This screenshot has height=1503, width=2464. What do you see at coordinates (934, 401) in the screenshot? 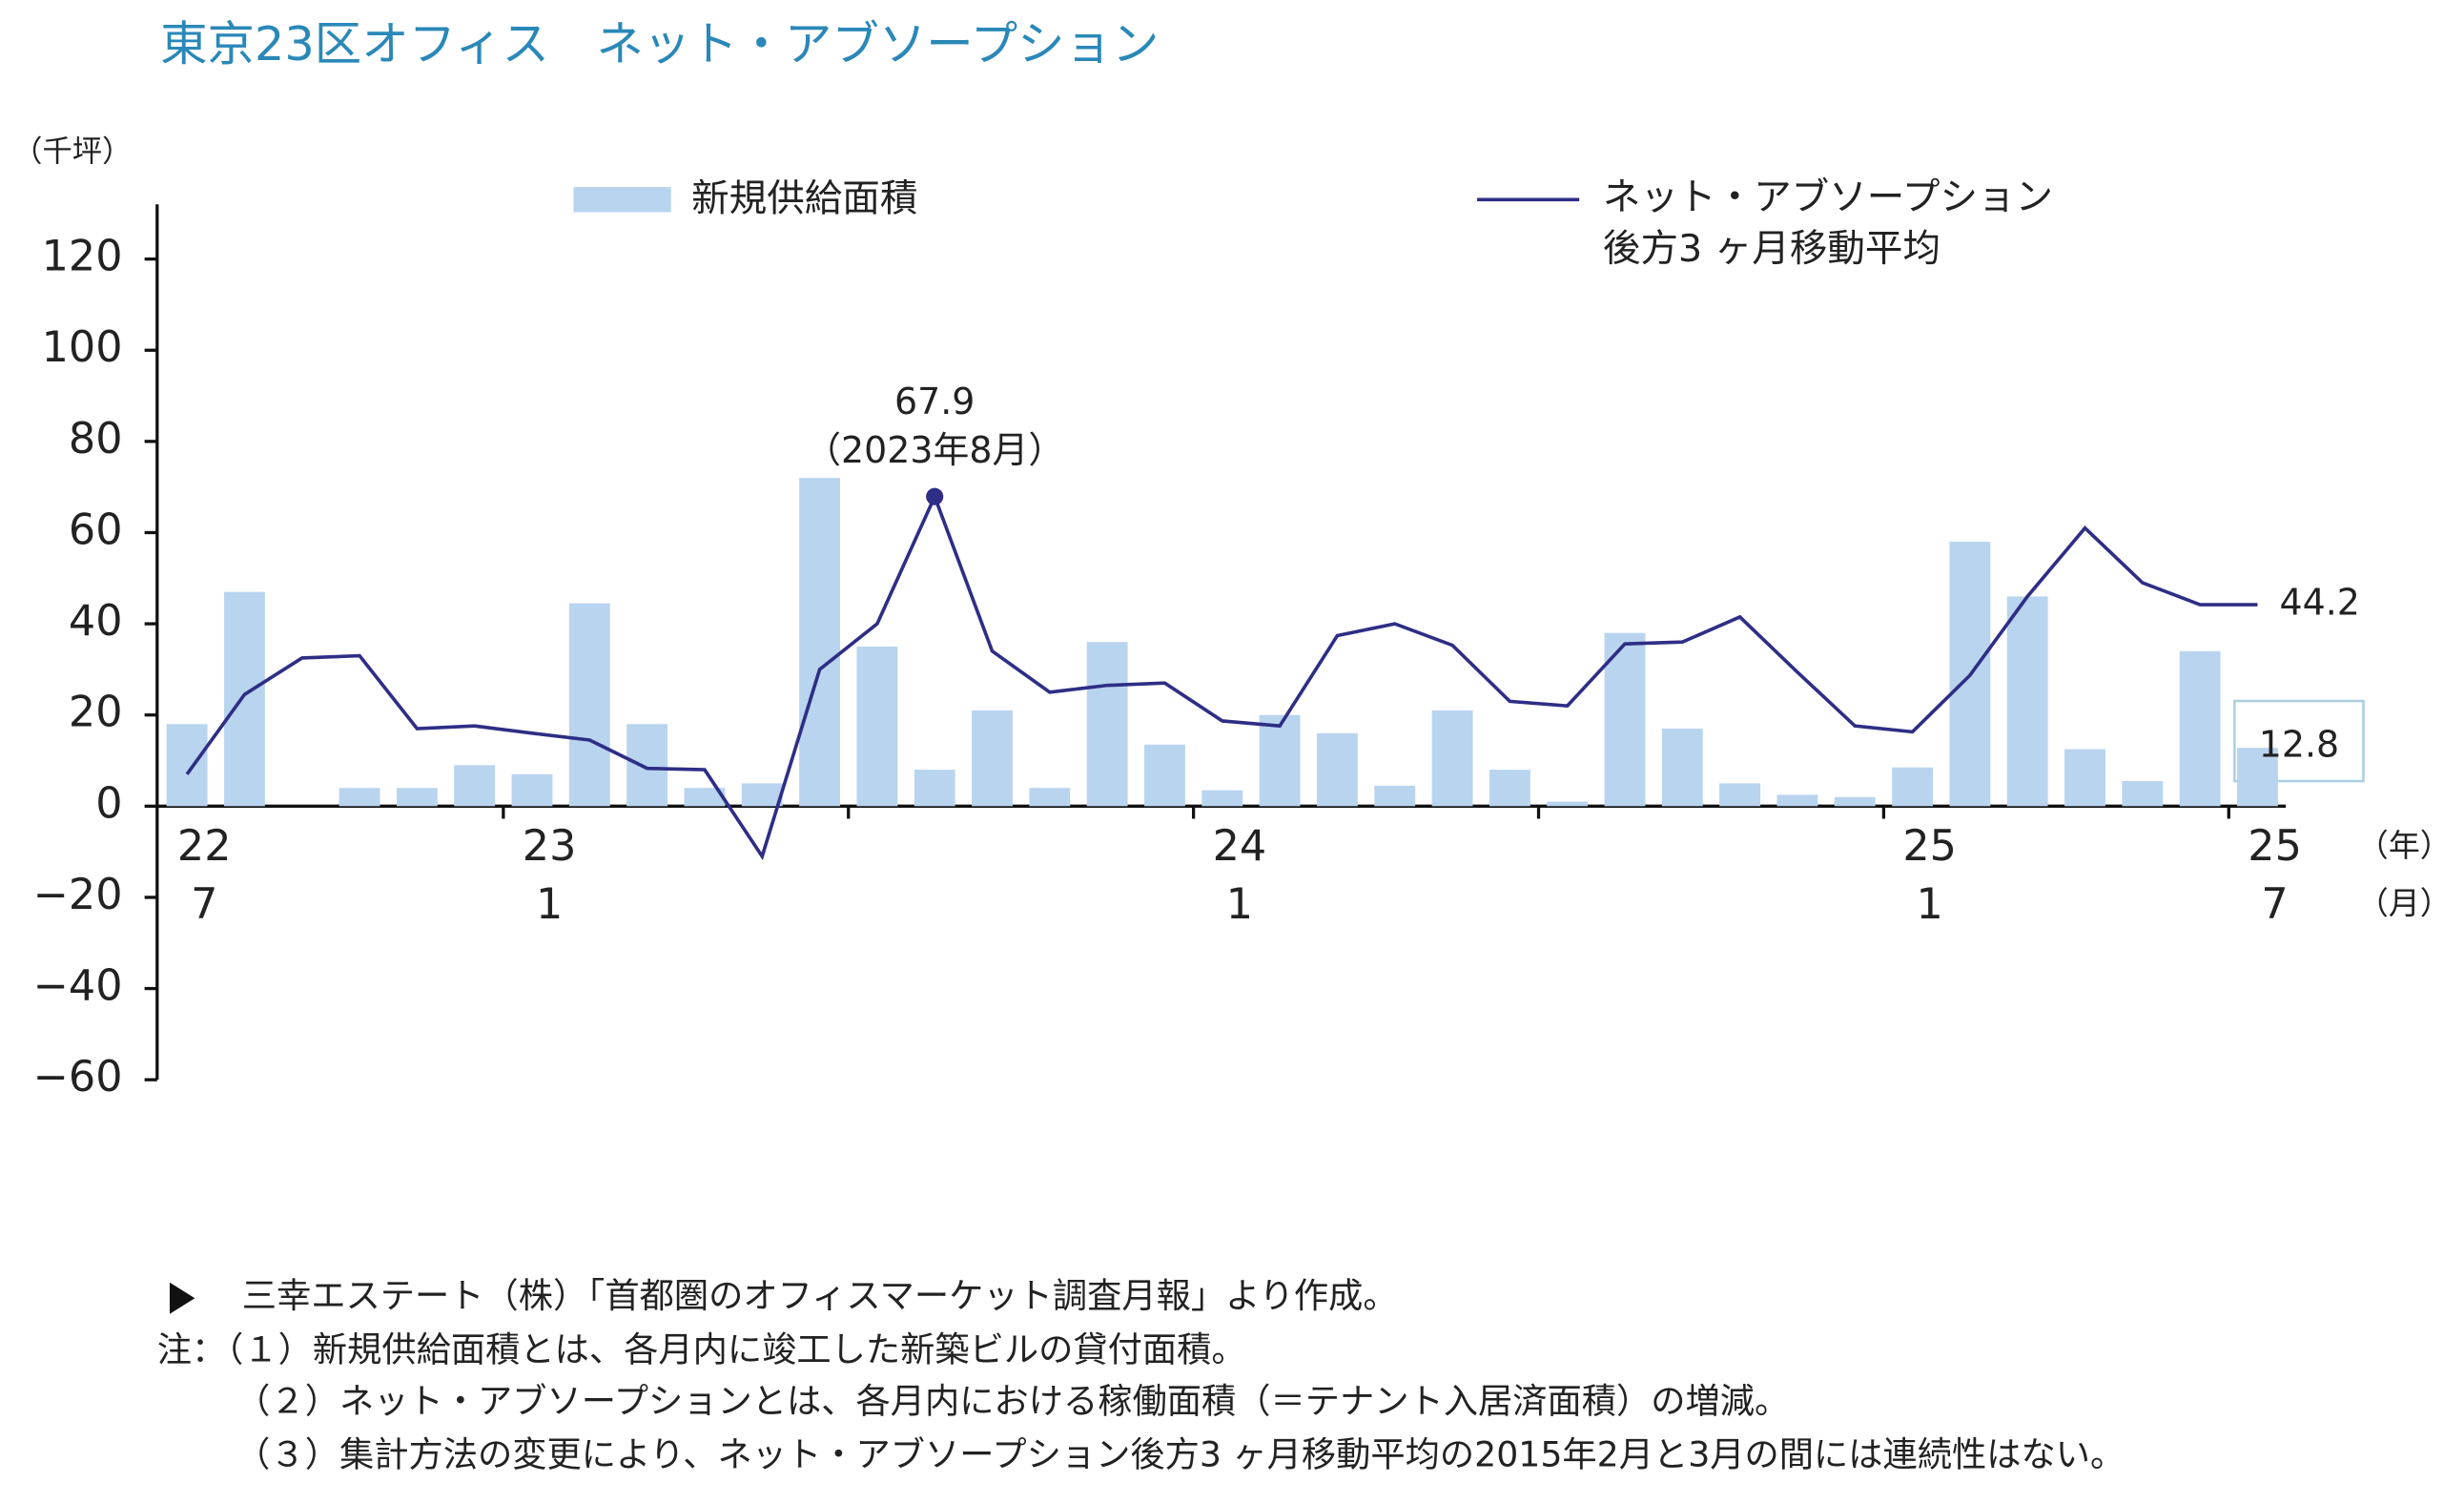
I see `data-label: 67.9` at bounding box center [934, 401].